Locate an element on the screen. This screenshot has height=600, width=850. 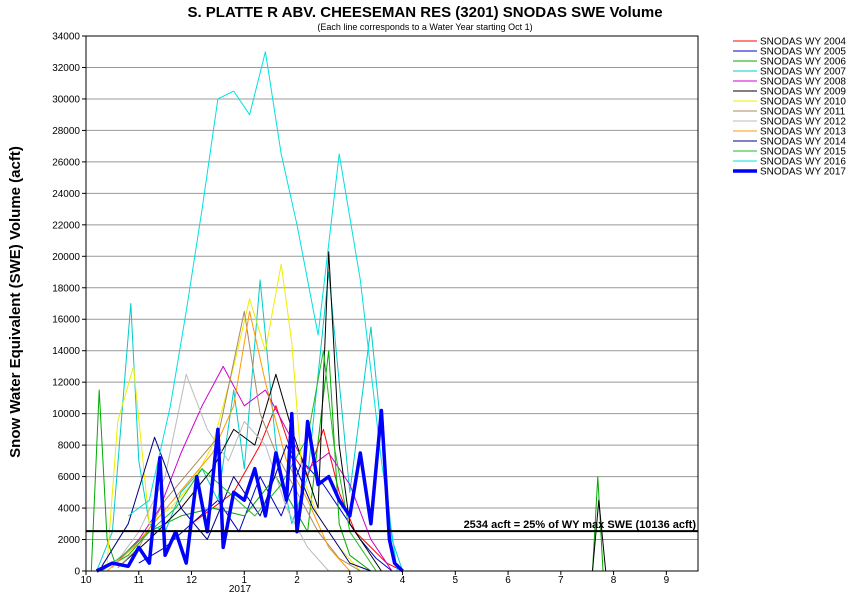
legend-label: SNODAS WY 2008 is located at coordinates (803, 82).